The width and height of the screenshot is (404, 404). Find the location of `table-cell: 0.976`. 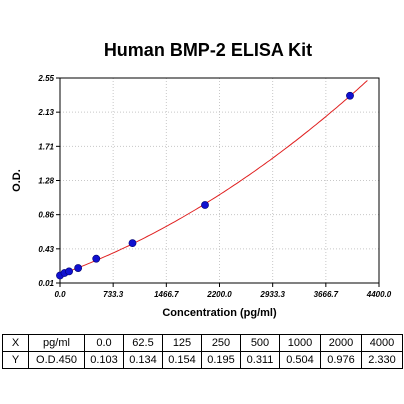

table-cell: 0.976 is located at coordinates (341, 360).